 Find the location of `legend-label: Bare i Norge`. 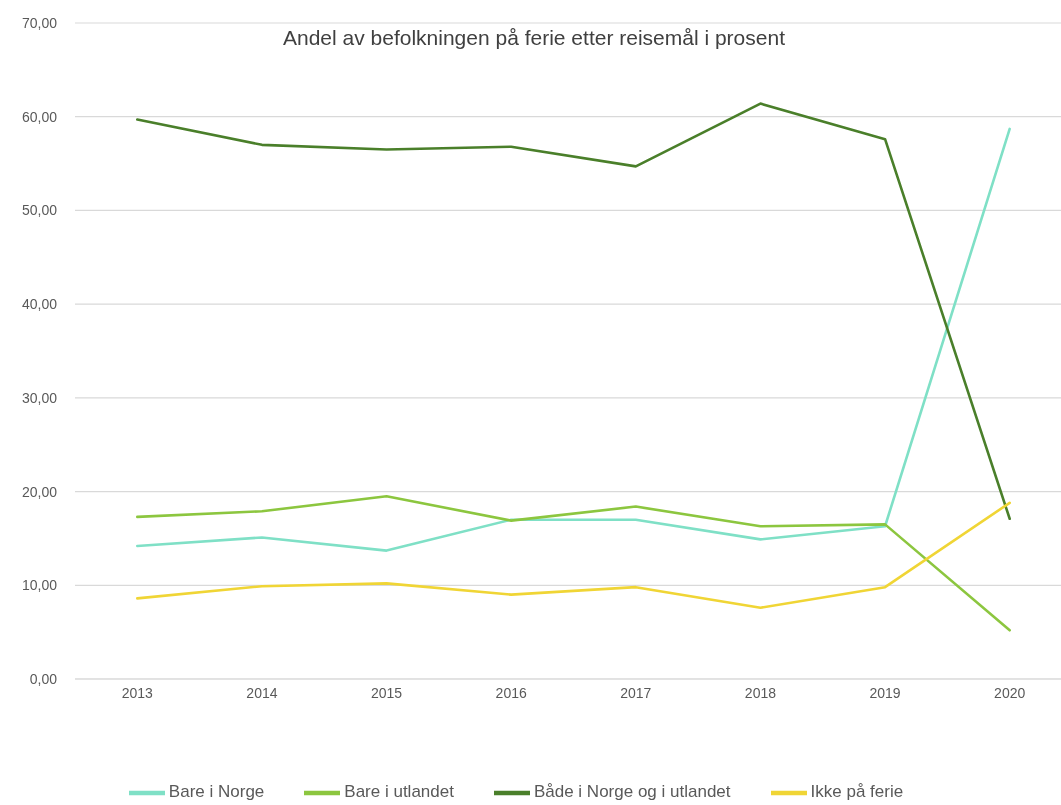

legend-label: Bare i Norge is located at coordinates (216, 792).